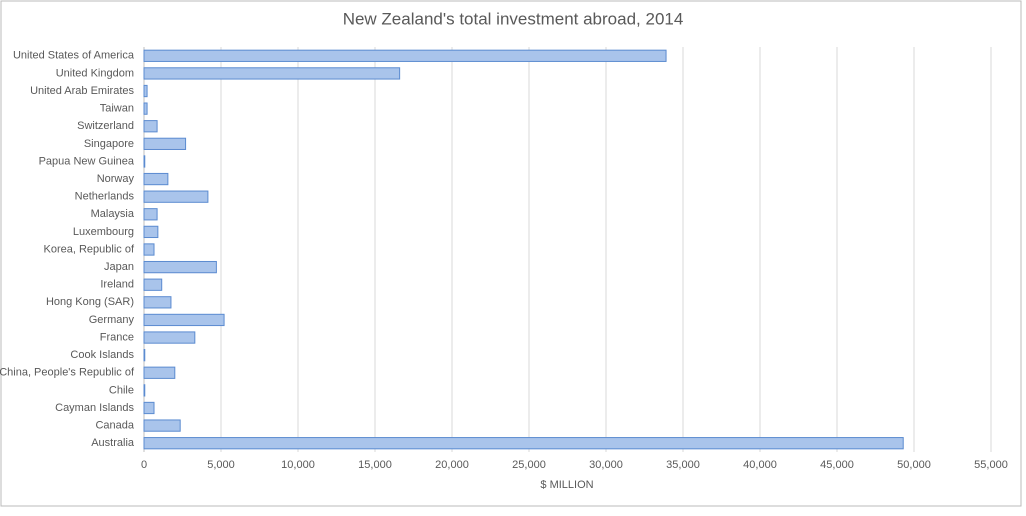  What do you see at coordinates (116, 179) in the screenshot?
I see `y-tick-label: Norway` at bounding box center [116, 179].